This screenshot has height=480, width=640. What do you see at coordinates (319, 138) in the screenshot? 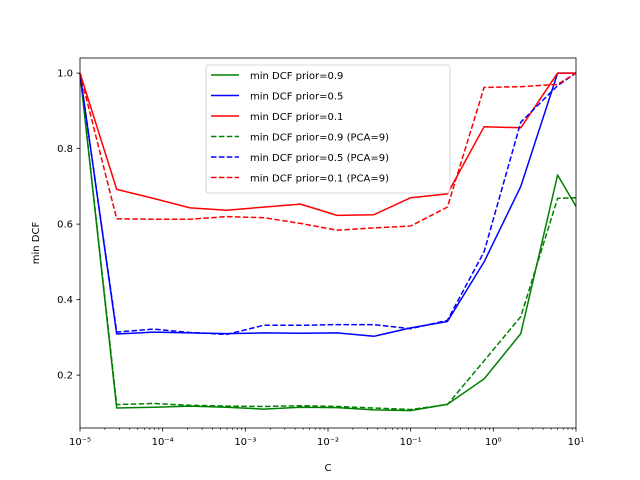
I see `legend-label-3: min DCF prior=0.9 (PCA=9)` at bounding box center [319, 138].